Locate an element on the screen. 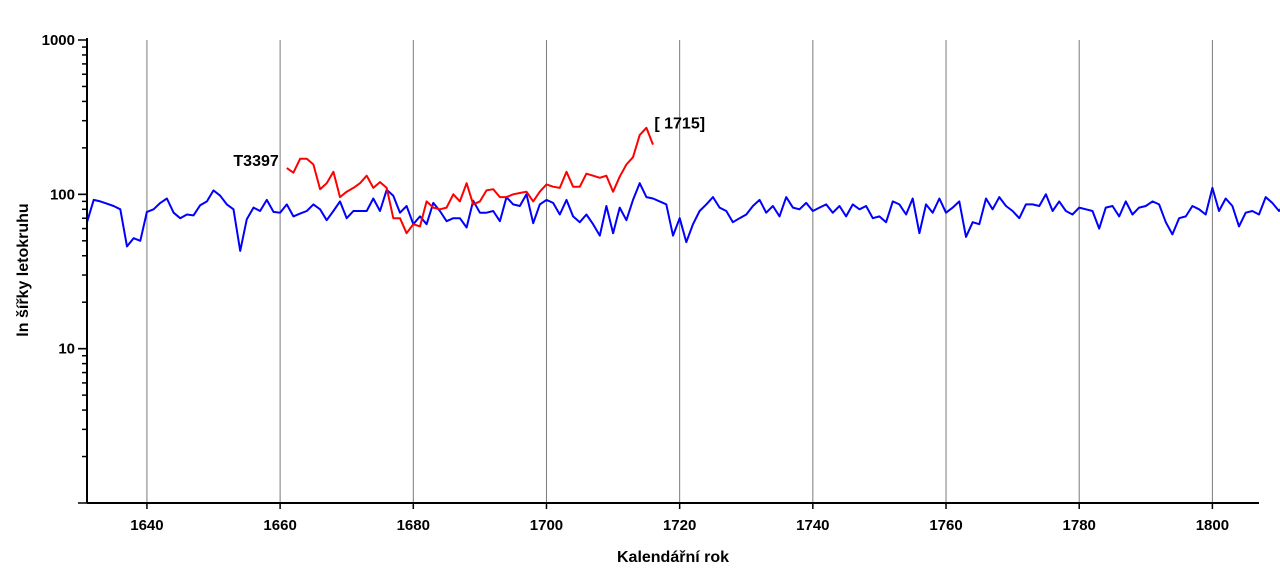 This screenshot has height=571, width=1280. y-axis-label: ln šířky letokruhu is located at coordinates (23, 269).